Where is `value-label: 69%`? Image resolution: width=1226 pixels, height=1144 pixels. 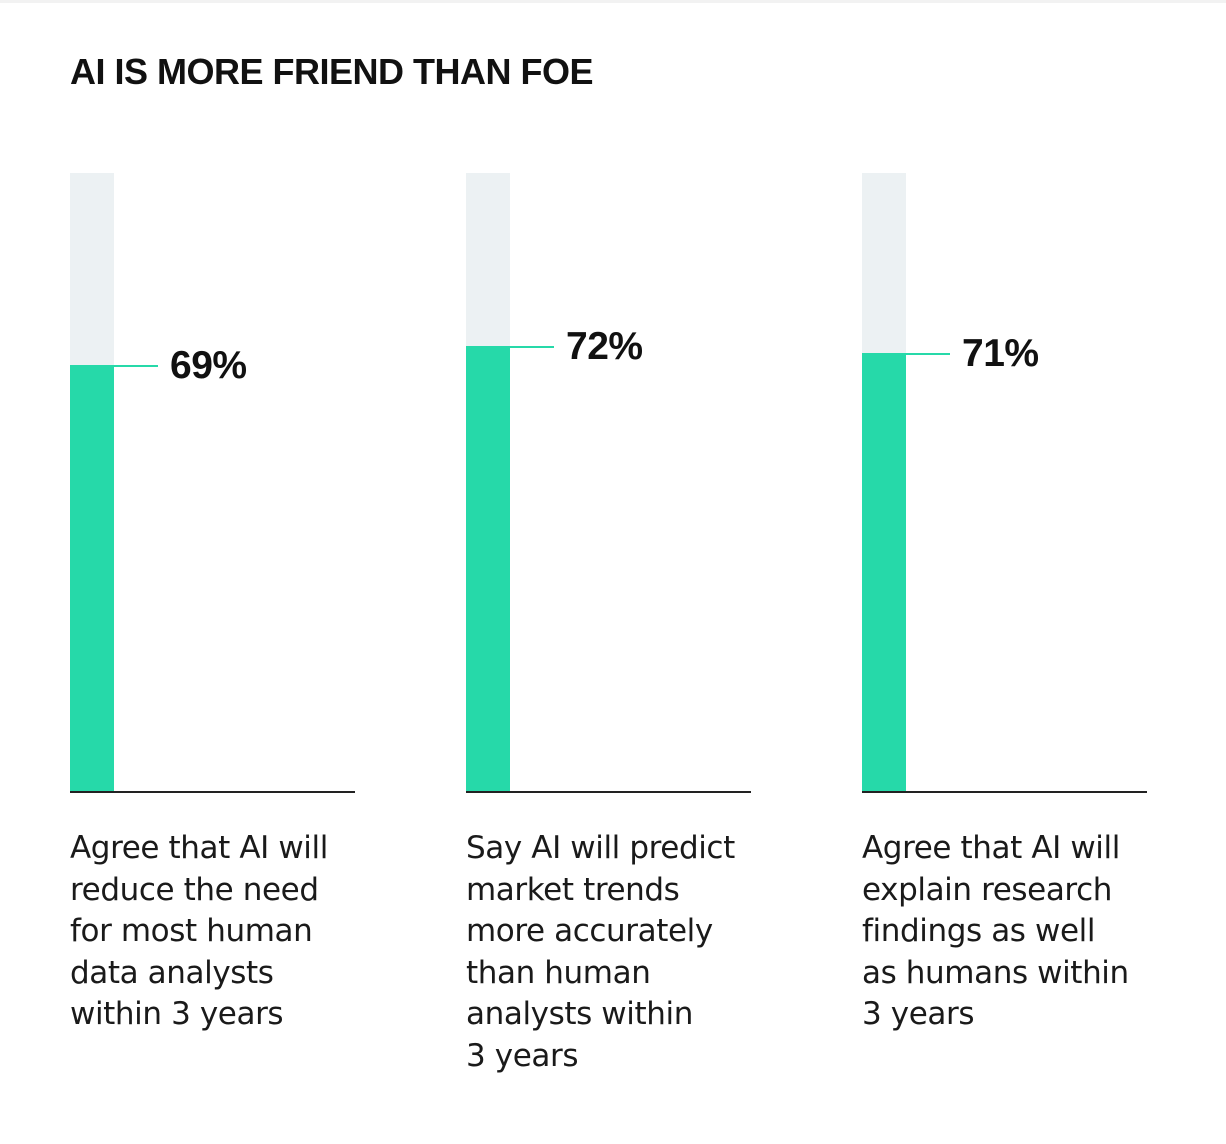 value-label: 69% is located at coordinates (208, 365).